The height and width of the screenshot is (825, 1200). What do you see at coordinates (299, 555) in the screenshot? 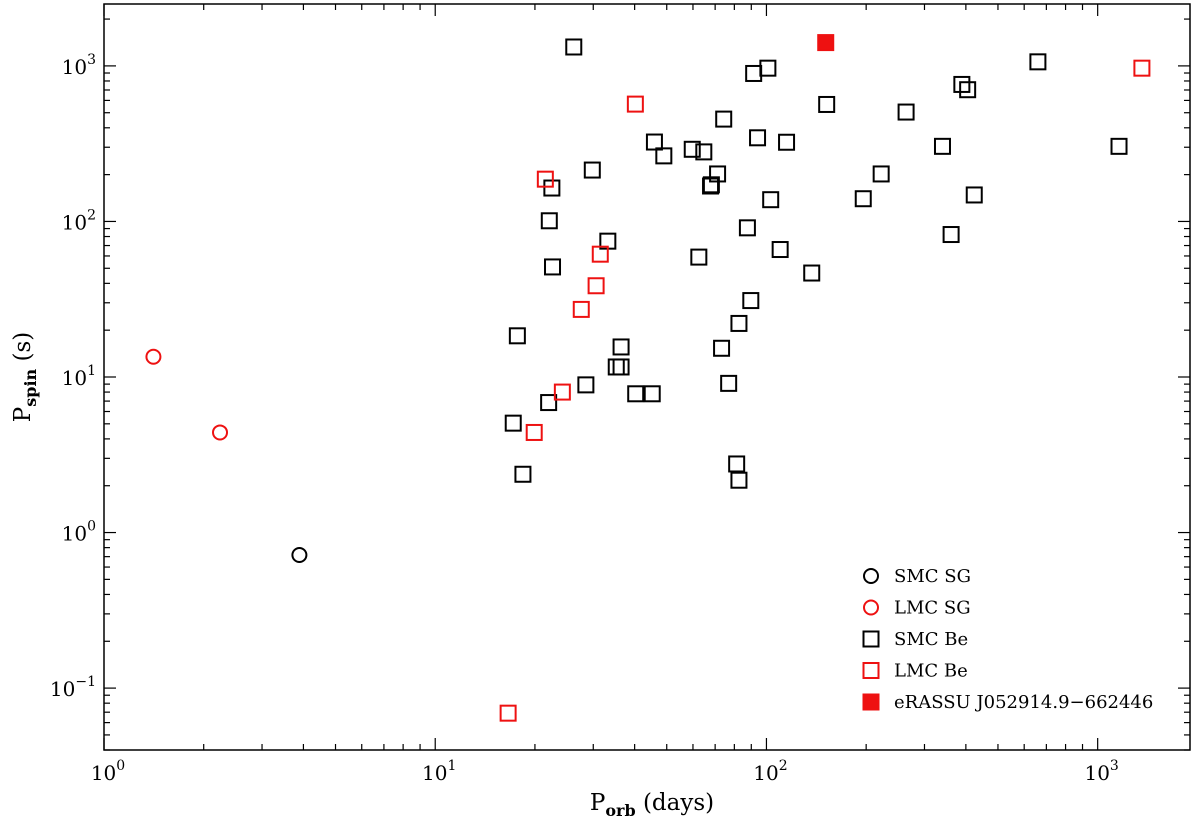
I see `point-smc-sg` at bounding box center [299, 555].